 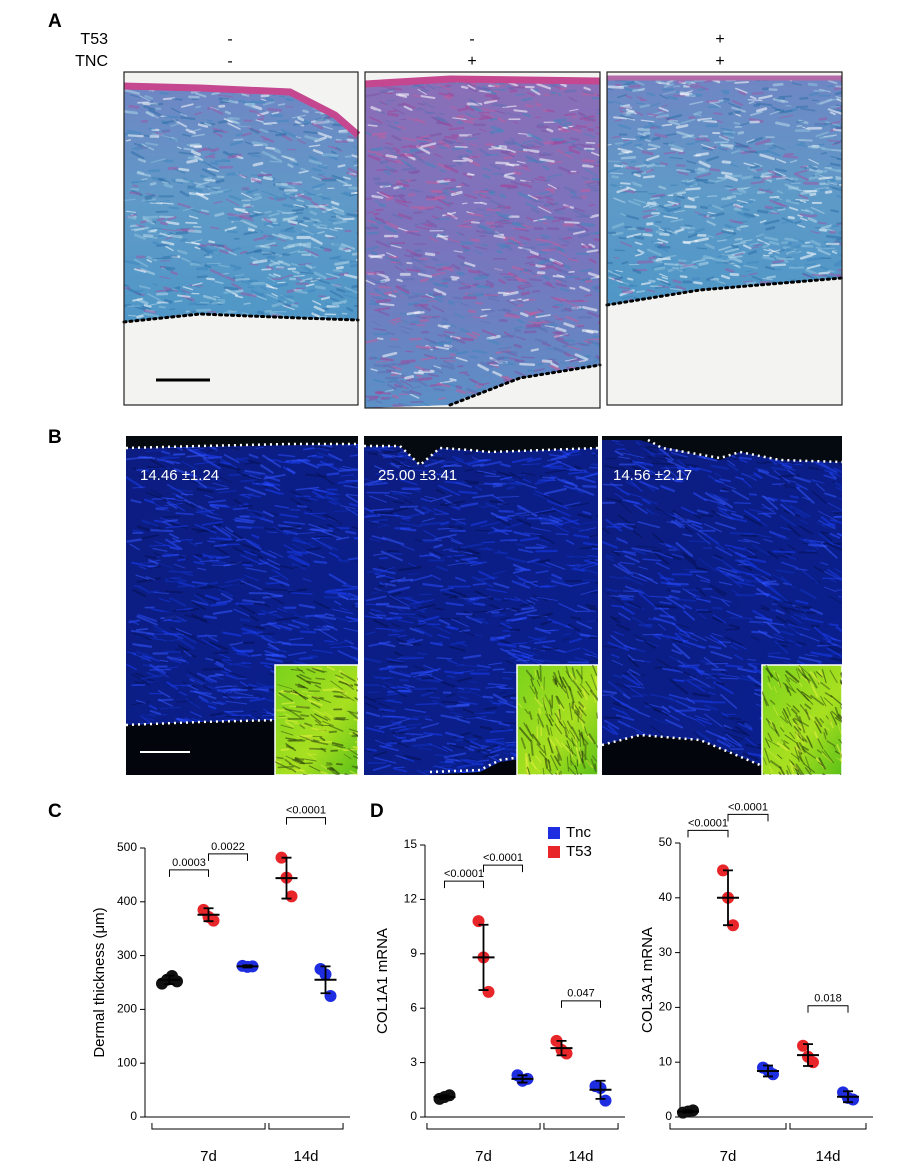 I want to click on dotted-boundary, so click(x=241, y=318).